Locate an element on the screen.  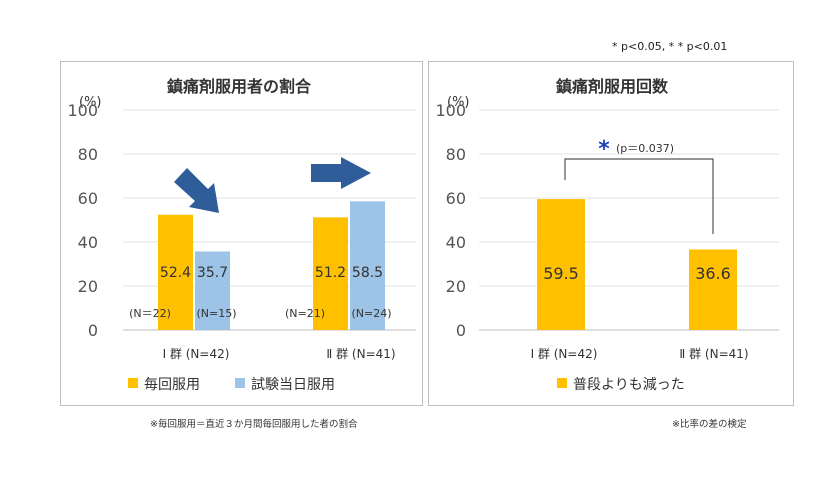
significance-star: * is located at coordinates (604, 149).